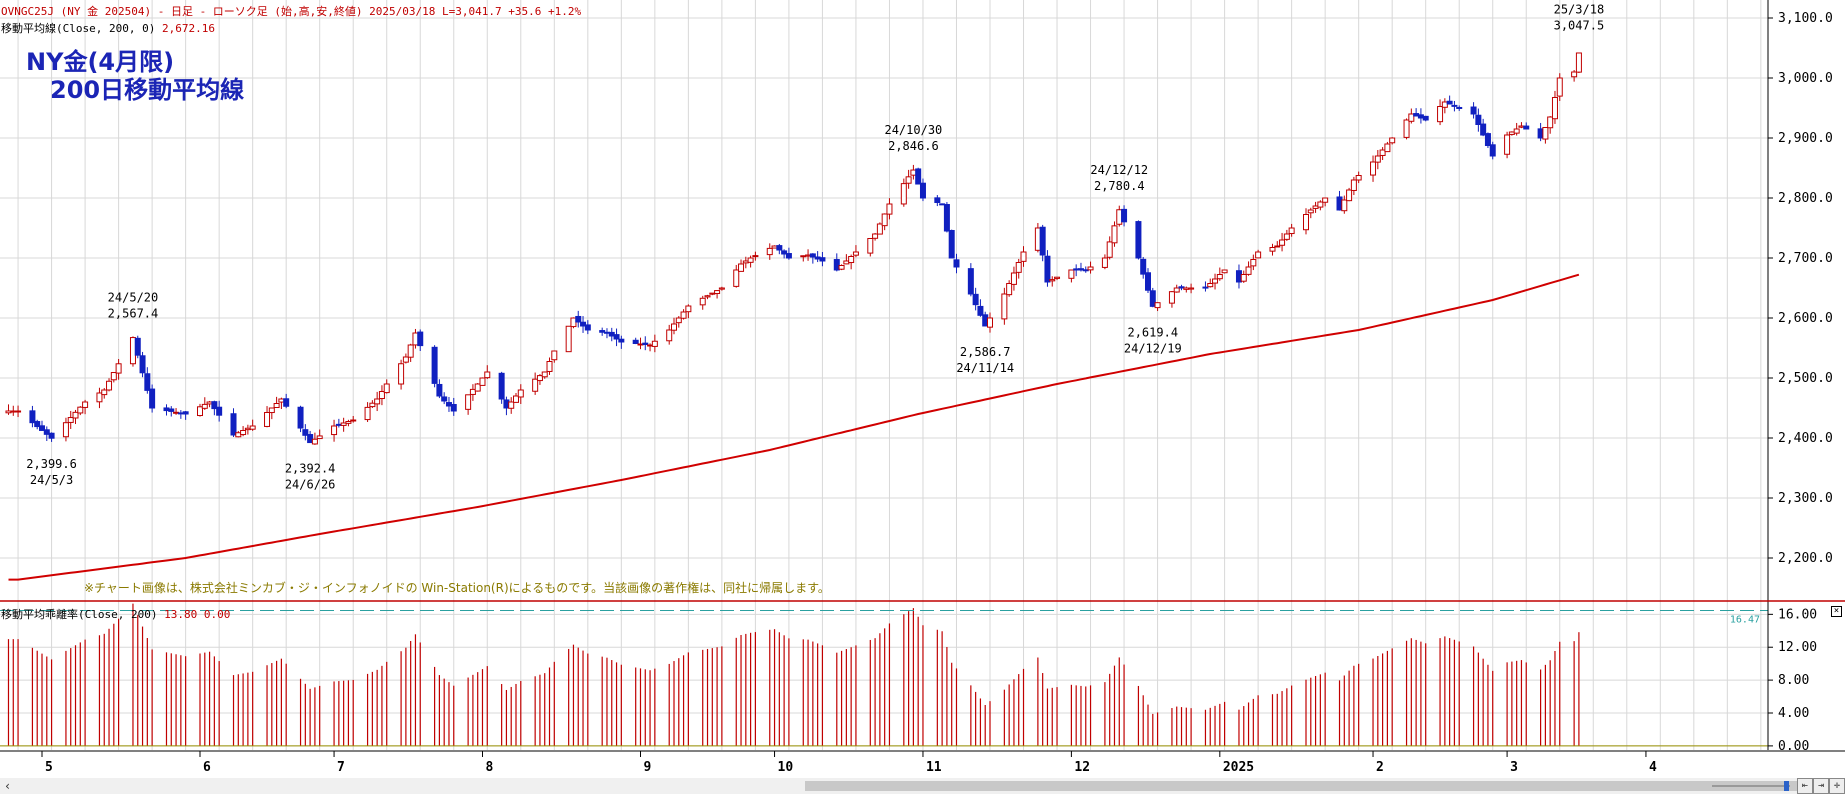 The height and width of the screenshot is (794, 1845). I want to click on time-tick-label: 5, so click(49, 767).